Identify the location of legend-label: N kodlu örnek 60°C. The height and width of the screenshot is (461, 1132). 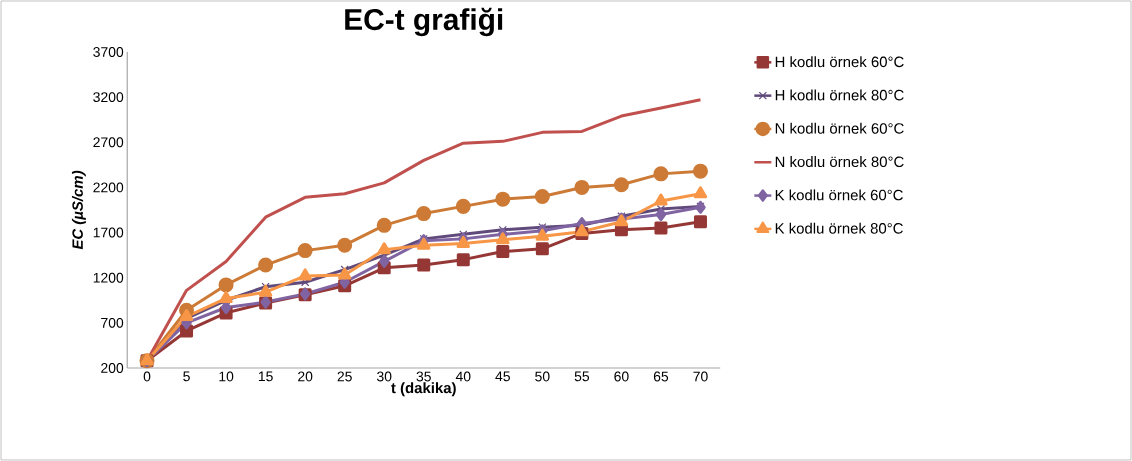
(839, 128).